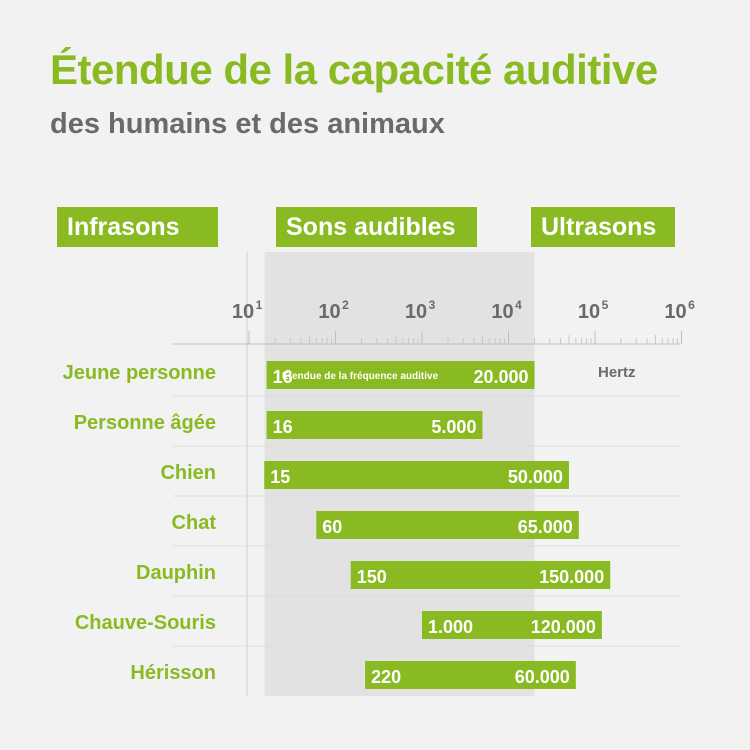 This screenshot has height=750, width=750. I want to click on bar-max-label: 150.000, so click(571, 577).